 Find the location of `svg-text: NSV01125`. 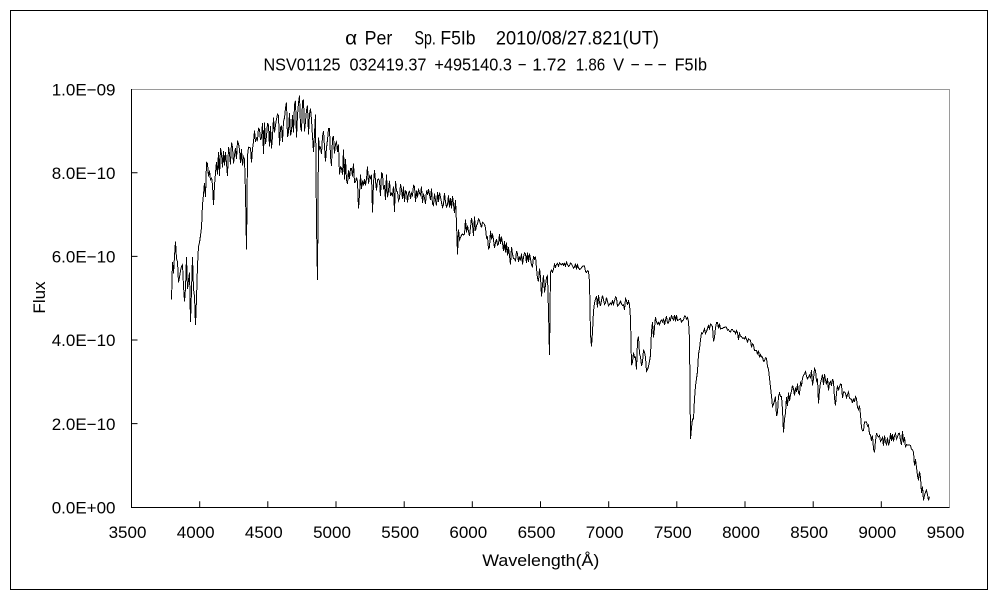

svg-text: NSV01125 is located at coordinates (302, 65).